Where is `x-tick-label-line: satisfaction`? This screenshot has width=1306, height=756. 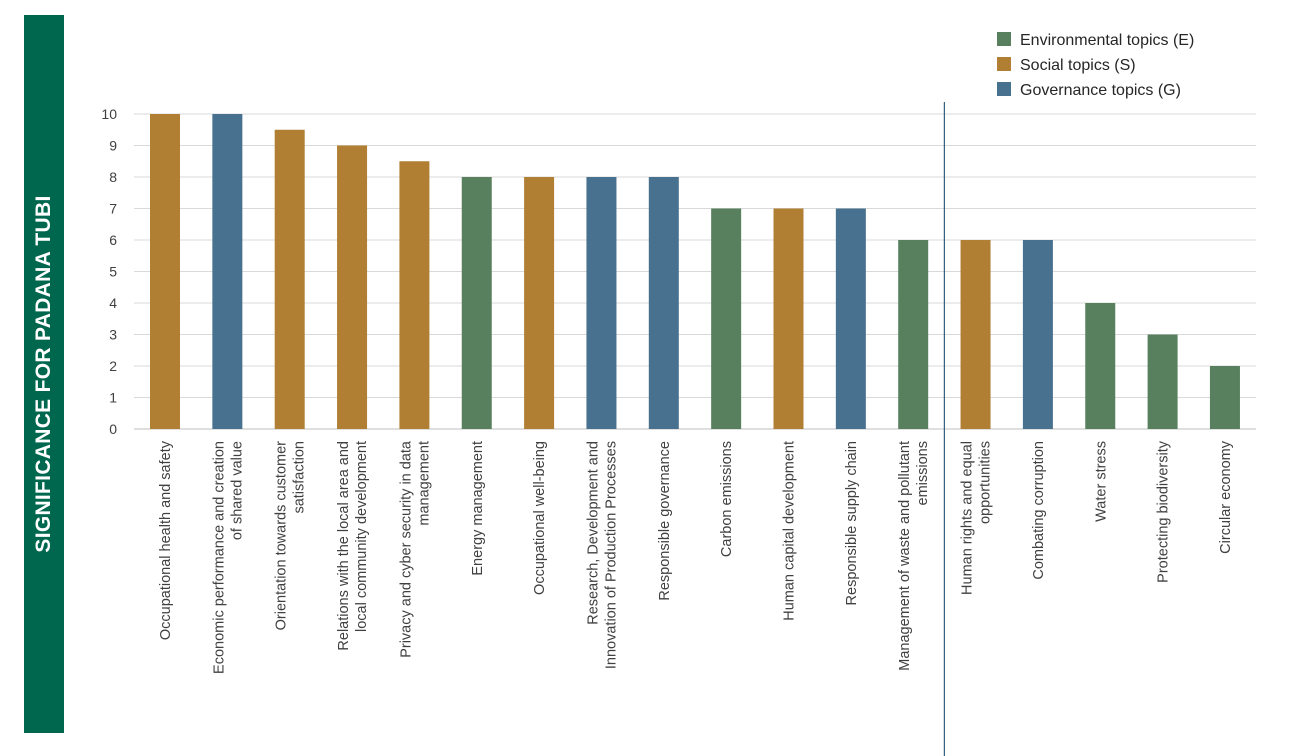
x-tick-label-line: satisfaction is located at coordinates (300, 477).